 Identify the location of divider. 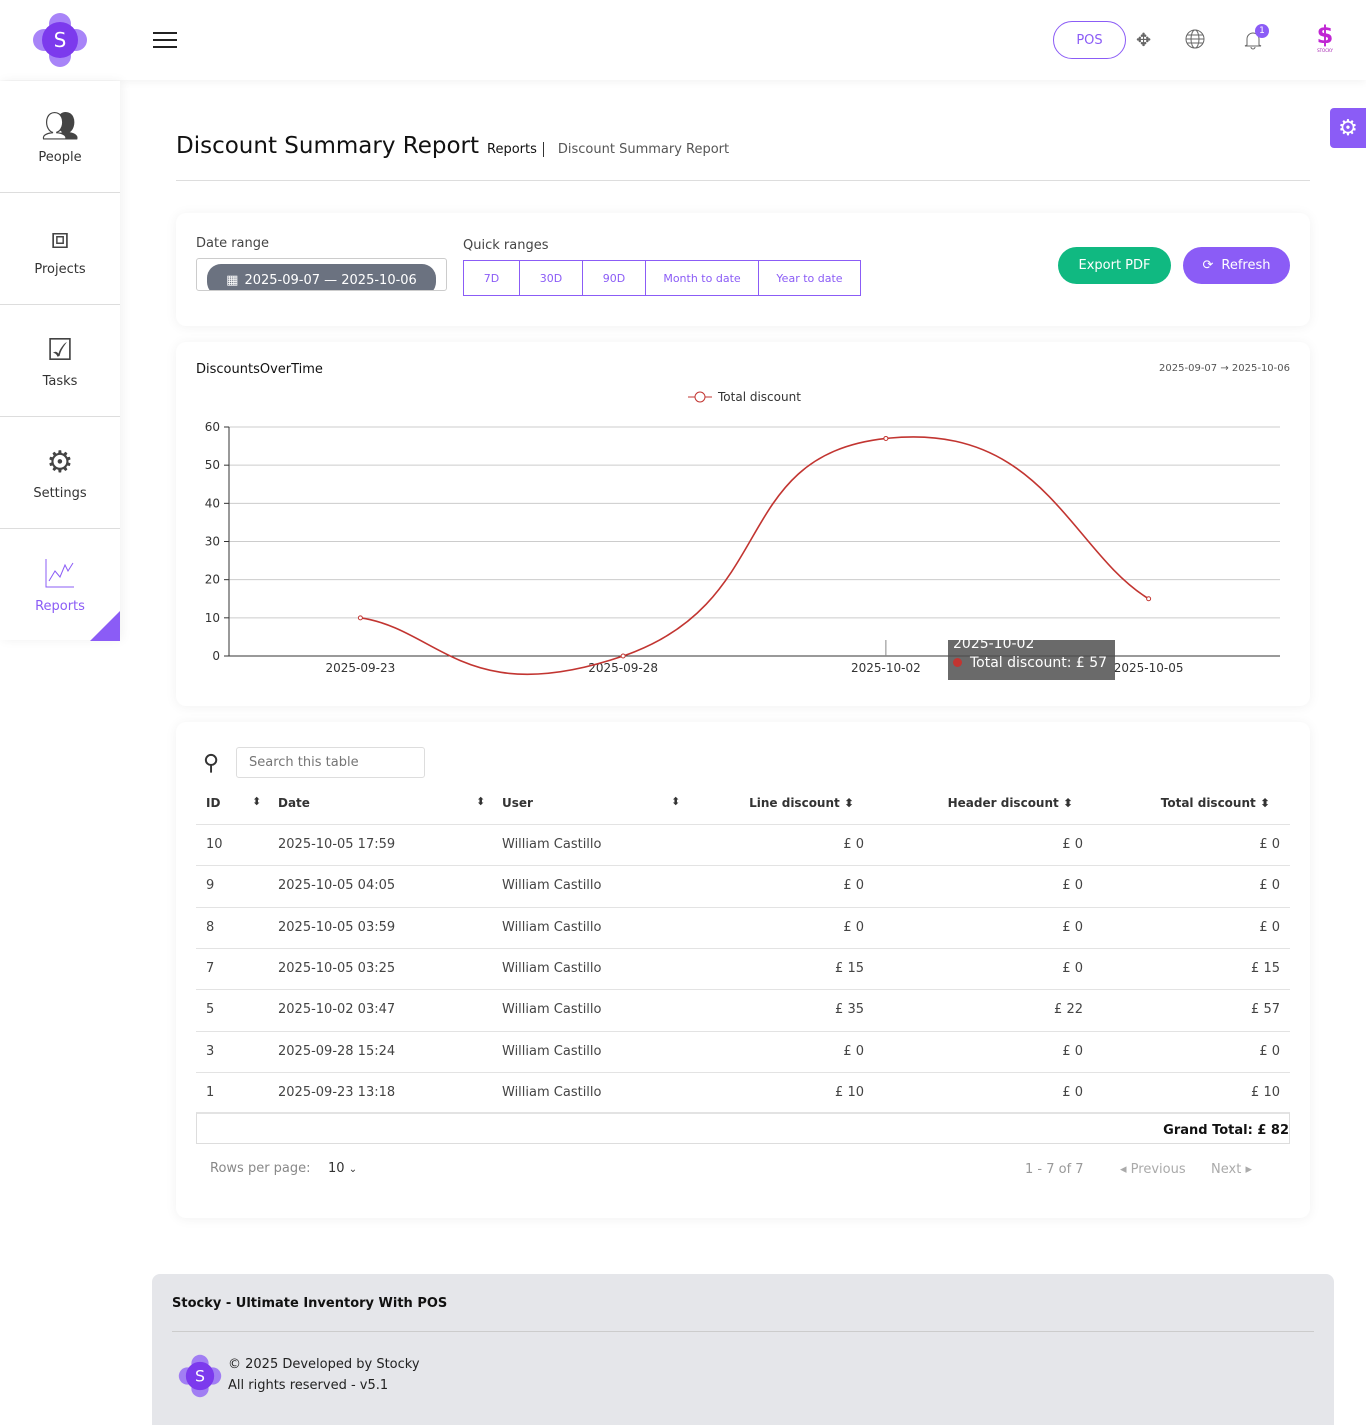
(743, 180).